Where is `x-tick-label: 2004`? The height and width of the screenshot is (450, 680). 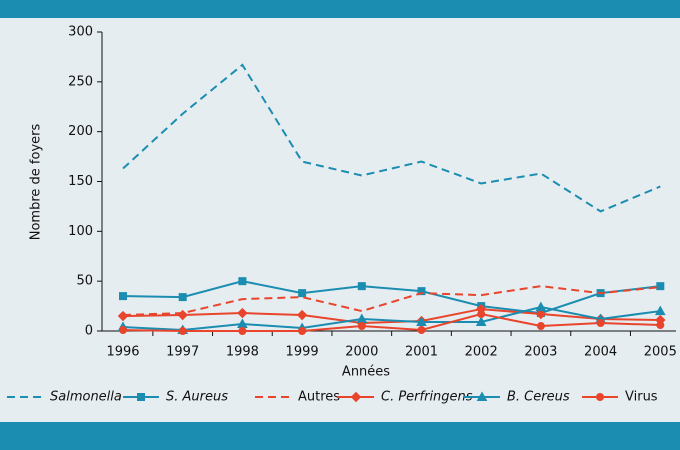 x-tick-label: 2004 is located at coordinates (600, 352).